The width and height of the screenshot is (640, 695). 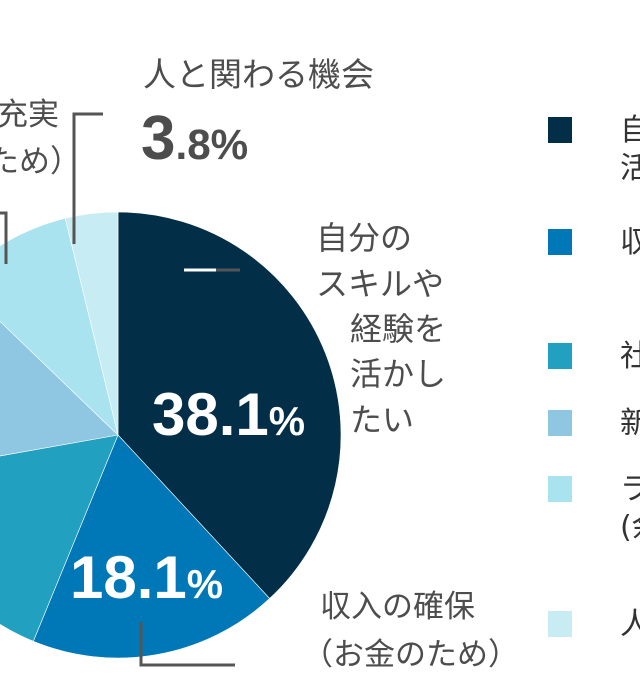 I want to click on income-label-line1: 収入の確保, so click(x=397, y=607).